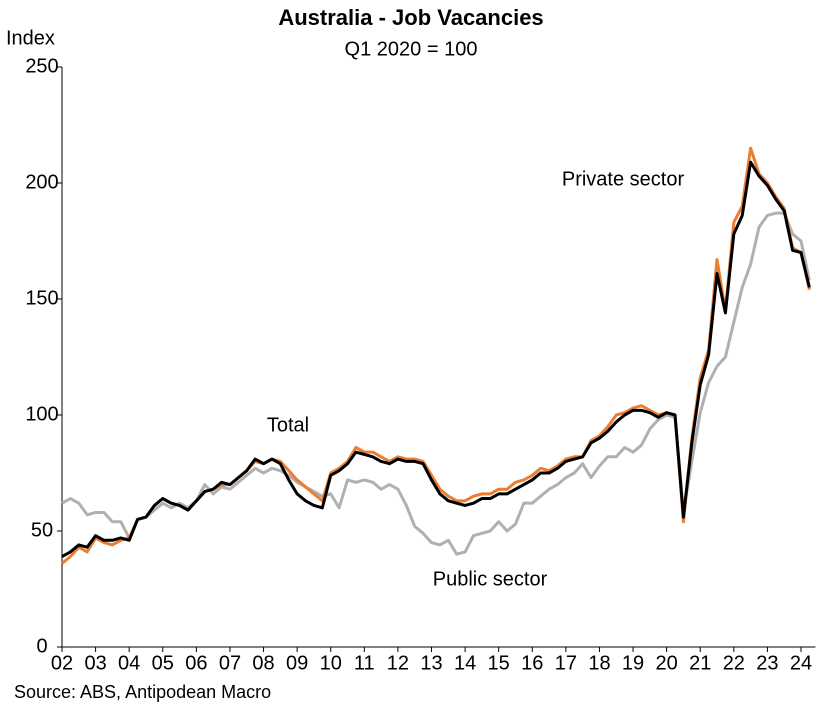  Describe the element at coordinates (30, 38) in the screenshot. I see `y-axis-label: Index` at that location.